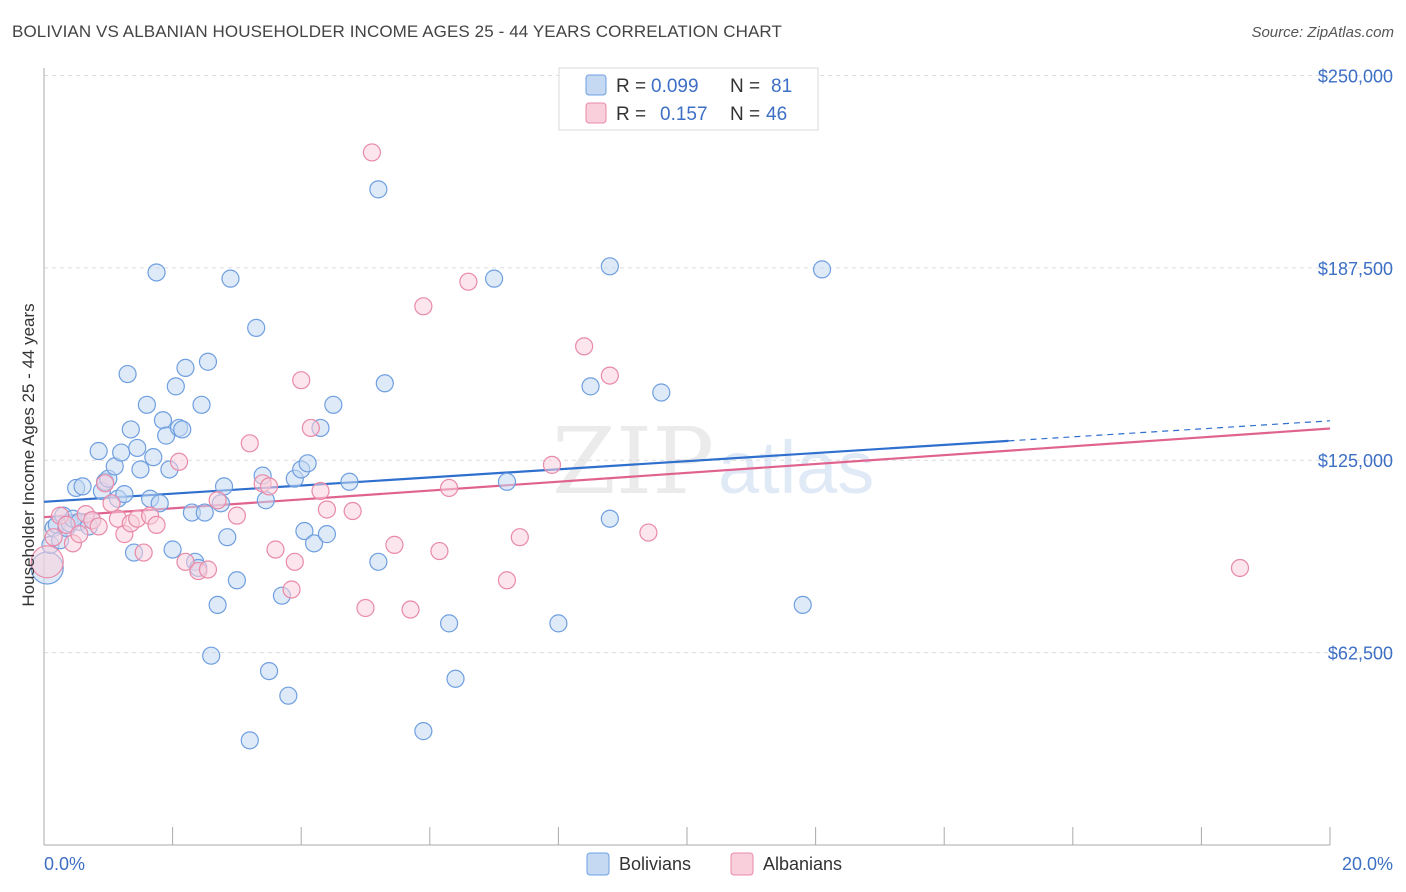 The width and height of the screenshot is (1406, 892). Describe the element at coordinates (1367, 864) in the screenshot. I see `x-tick-label: 20.0%` at that location.